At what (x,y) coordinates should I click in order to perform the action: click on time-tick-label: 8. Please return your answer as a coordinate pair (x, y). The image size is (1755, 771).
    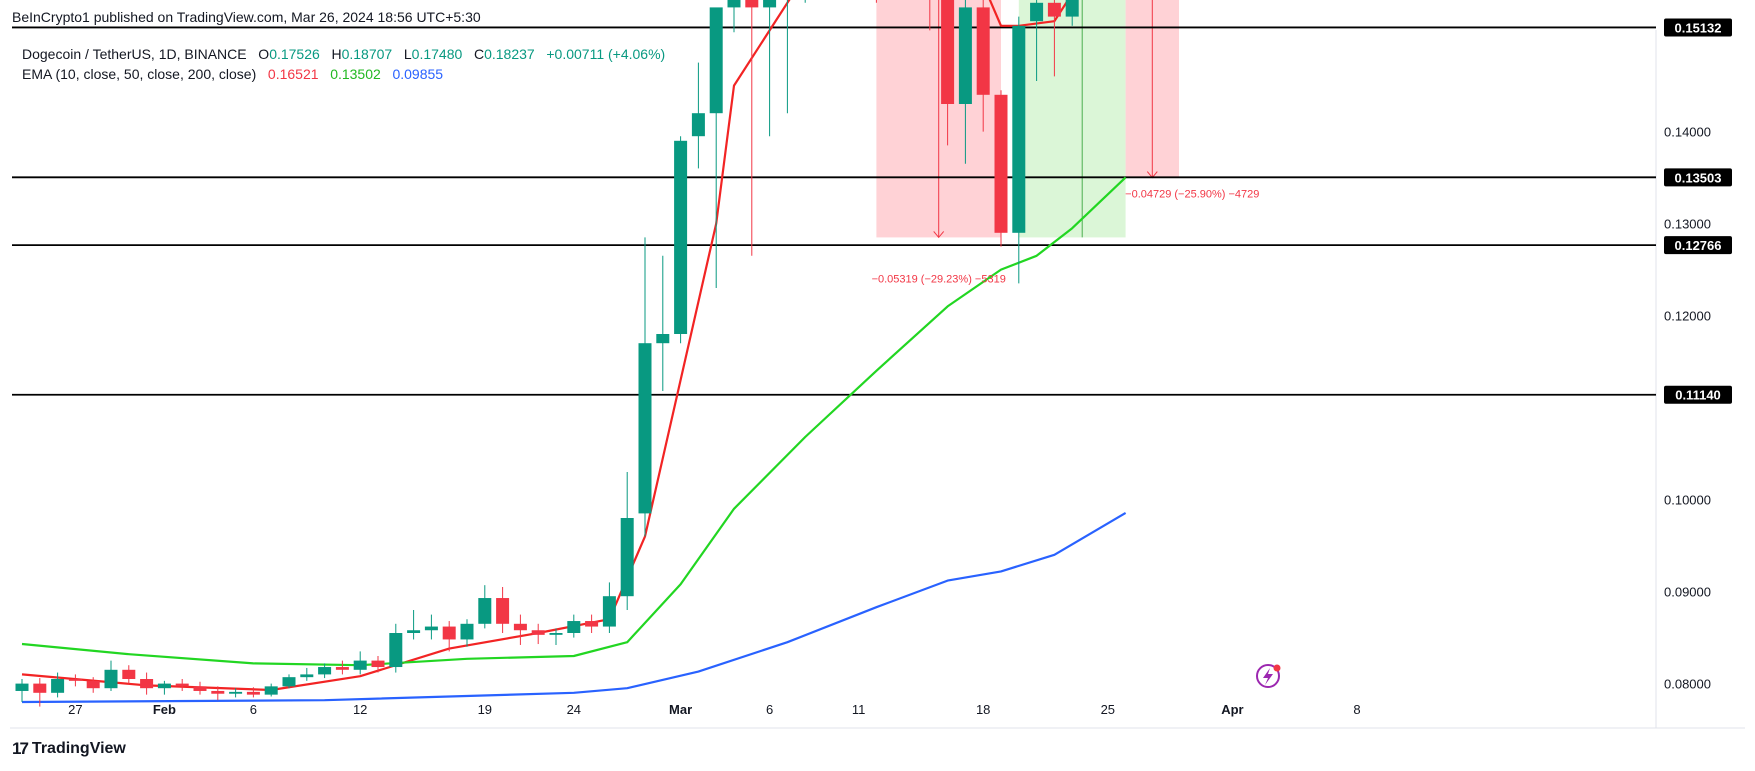
    Looking at the image, I should click on (1356, 709).